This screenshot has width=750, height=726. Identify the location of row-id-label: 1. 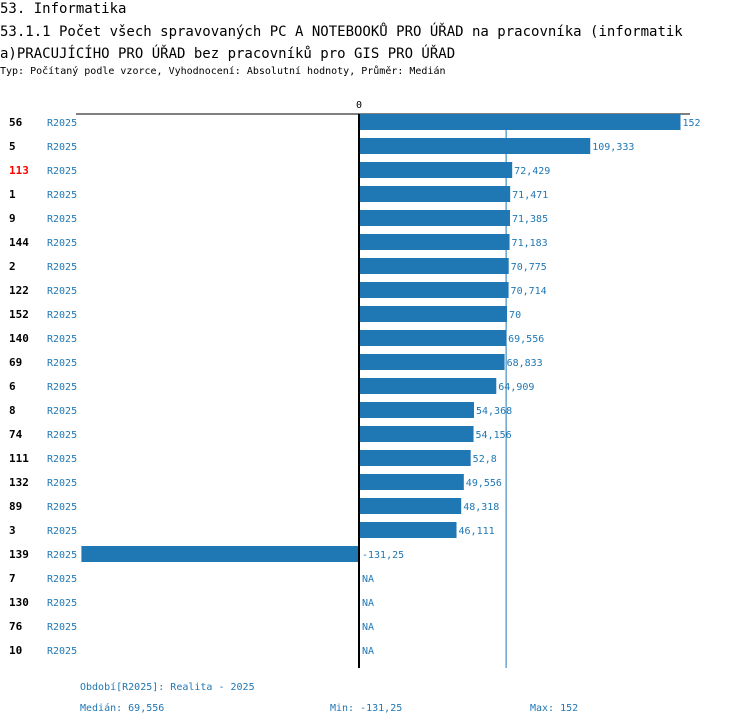
(12, 194).